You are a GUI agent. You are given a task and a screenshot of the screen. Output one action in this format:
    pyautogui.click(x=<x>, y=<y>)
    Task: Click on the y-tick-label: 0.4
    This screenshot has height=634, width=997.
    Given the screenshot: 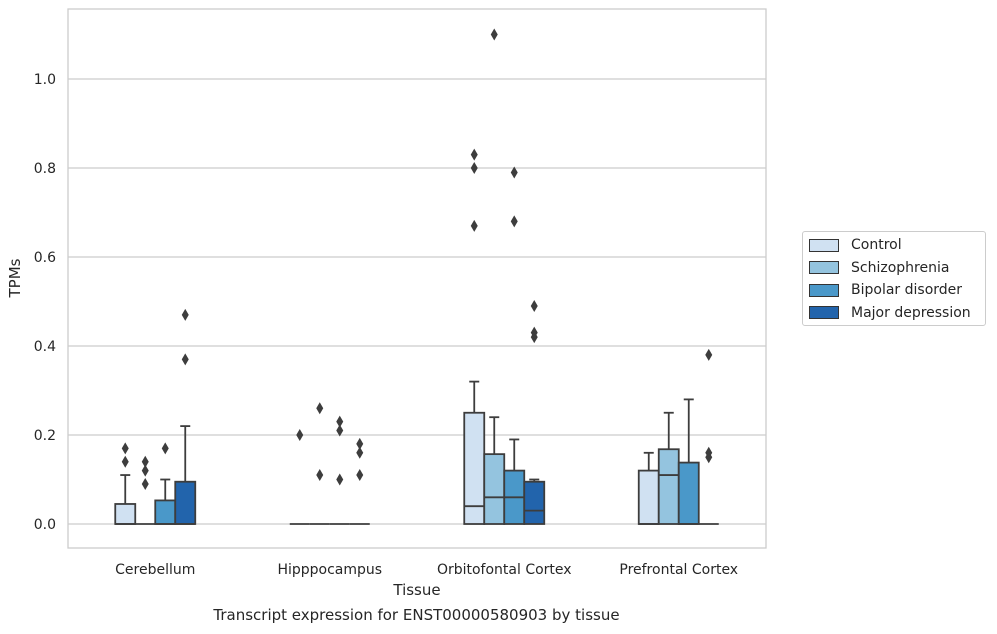 What is the action you would take?
    pyautogui.click(x=45, y=347)
    